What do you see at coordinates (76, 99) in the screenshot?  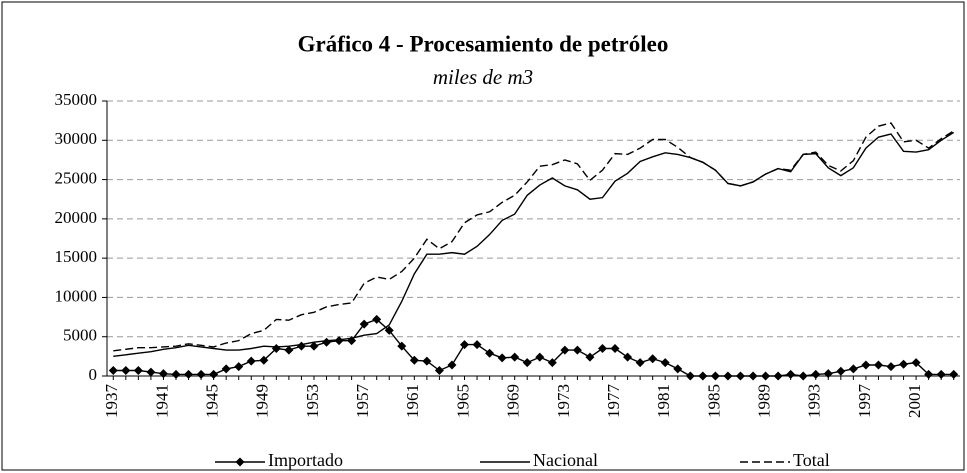 I see `y-tick-label: 35000` at bounding box center [76, 99].